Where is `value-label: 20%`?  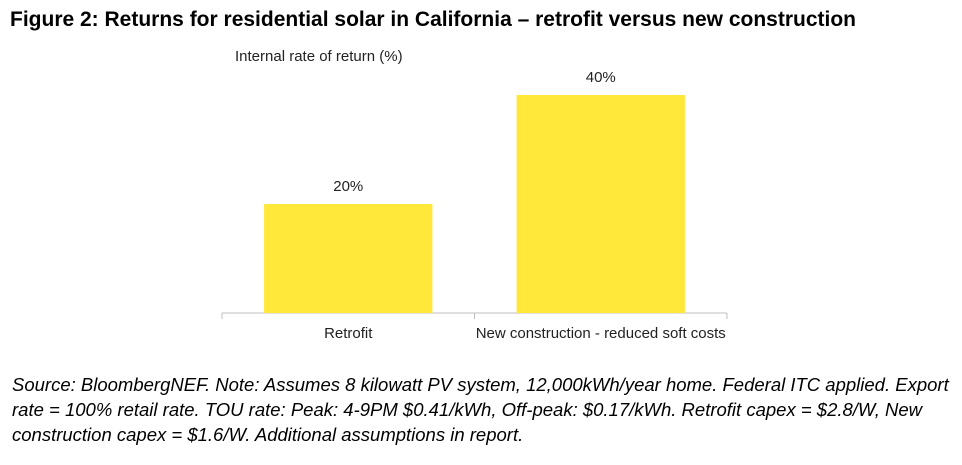
value-label: 20% is located at coordinates (348, 186).